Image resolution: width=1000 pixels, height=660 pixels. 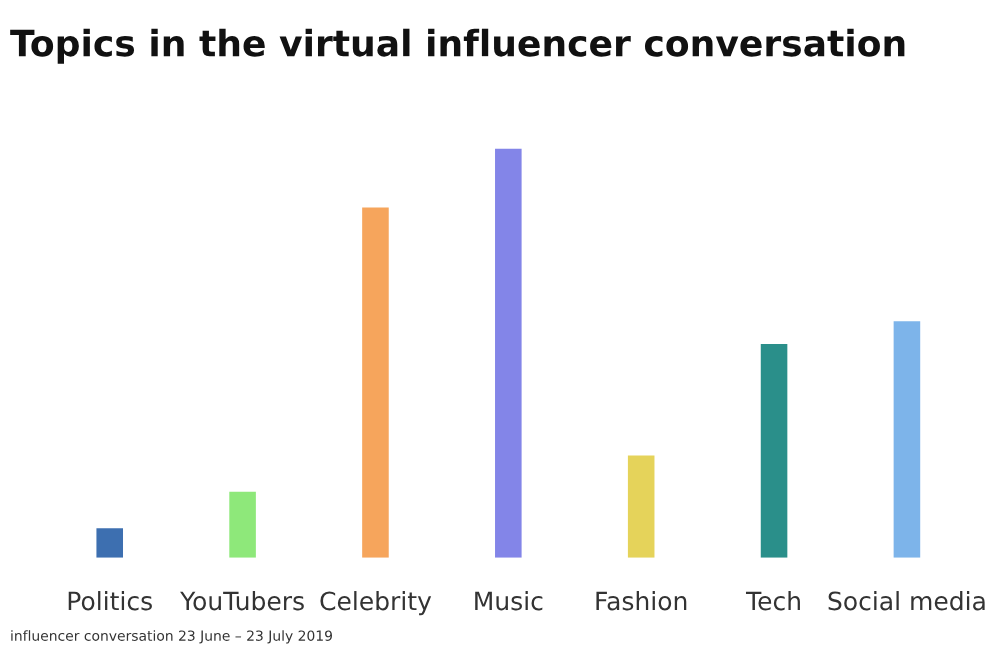 I want to click on x-tick-label: Tech, so click(x=772, y=601).